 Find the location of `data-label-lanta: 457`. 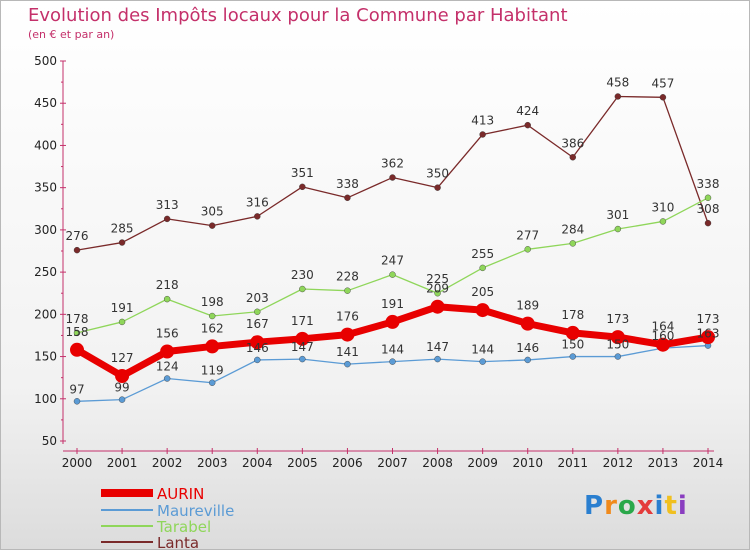

data-label-lanta: 457 is located at coordinates (662, 83).